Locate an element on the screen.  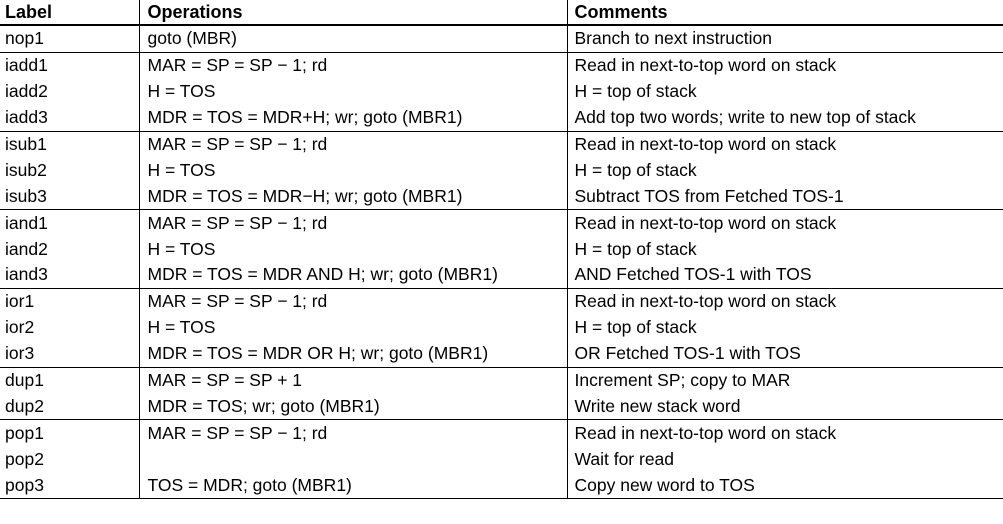
label-cell: isub2 is located at coordinates (70, 170).